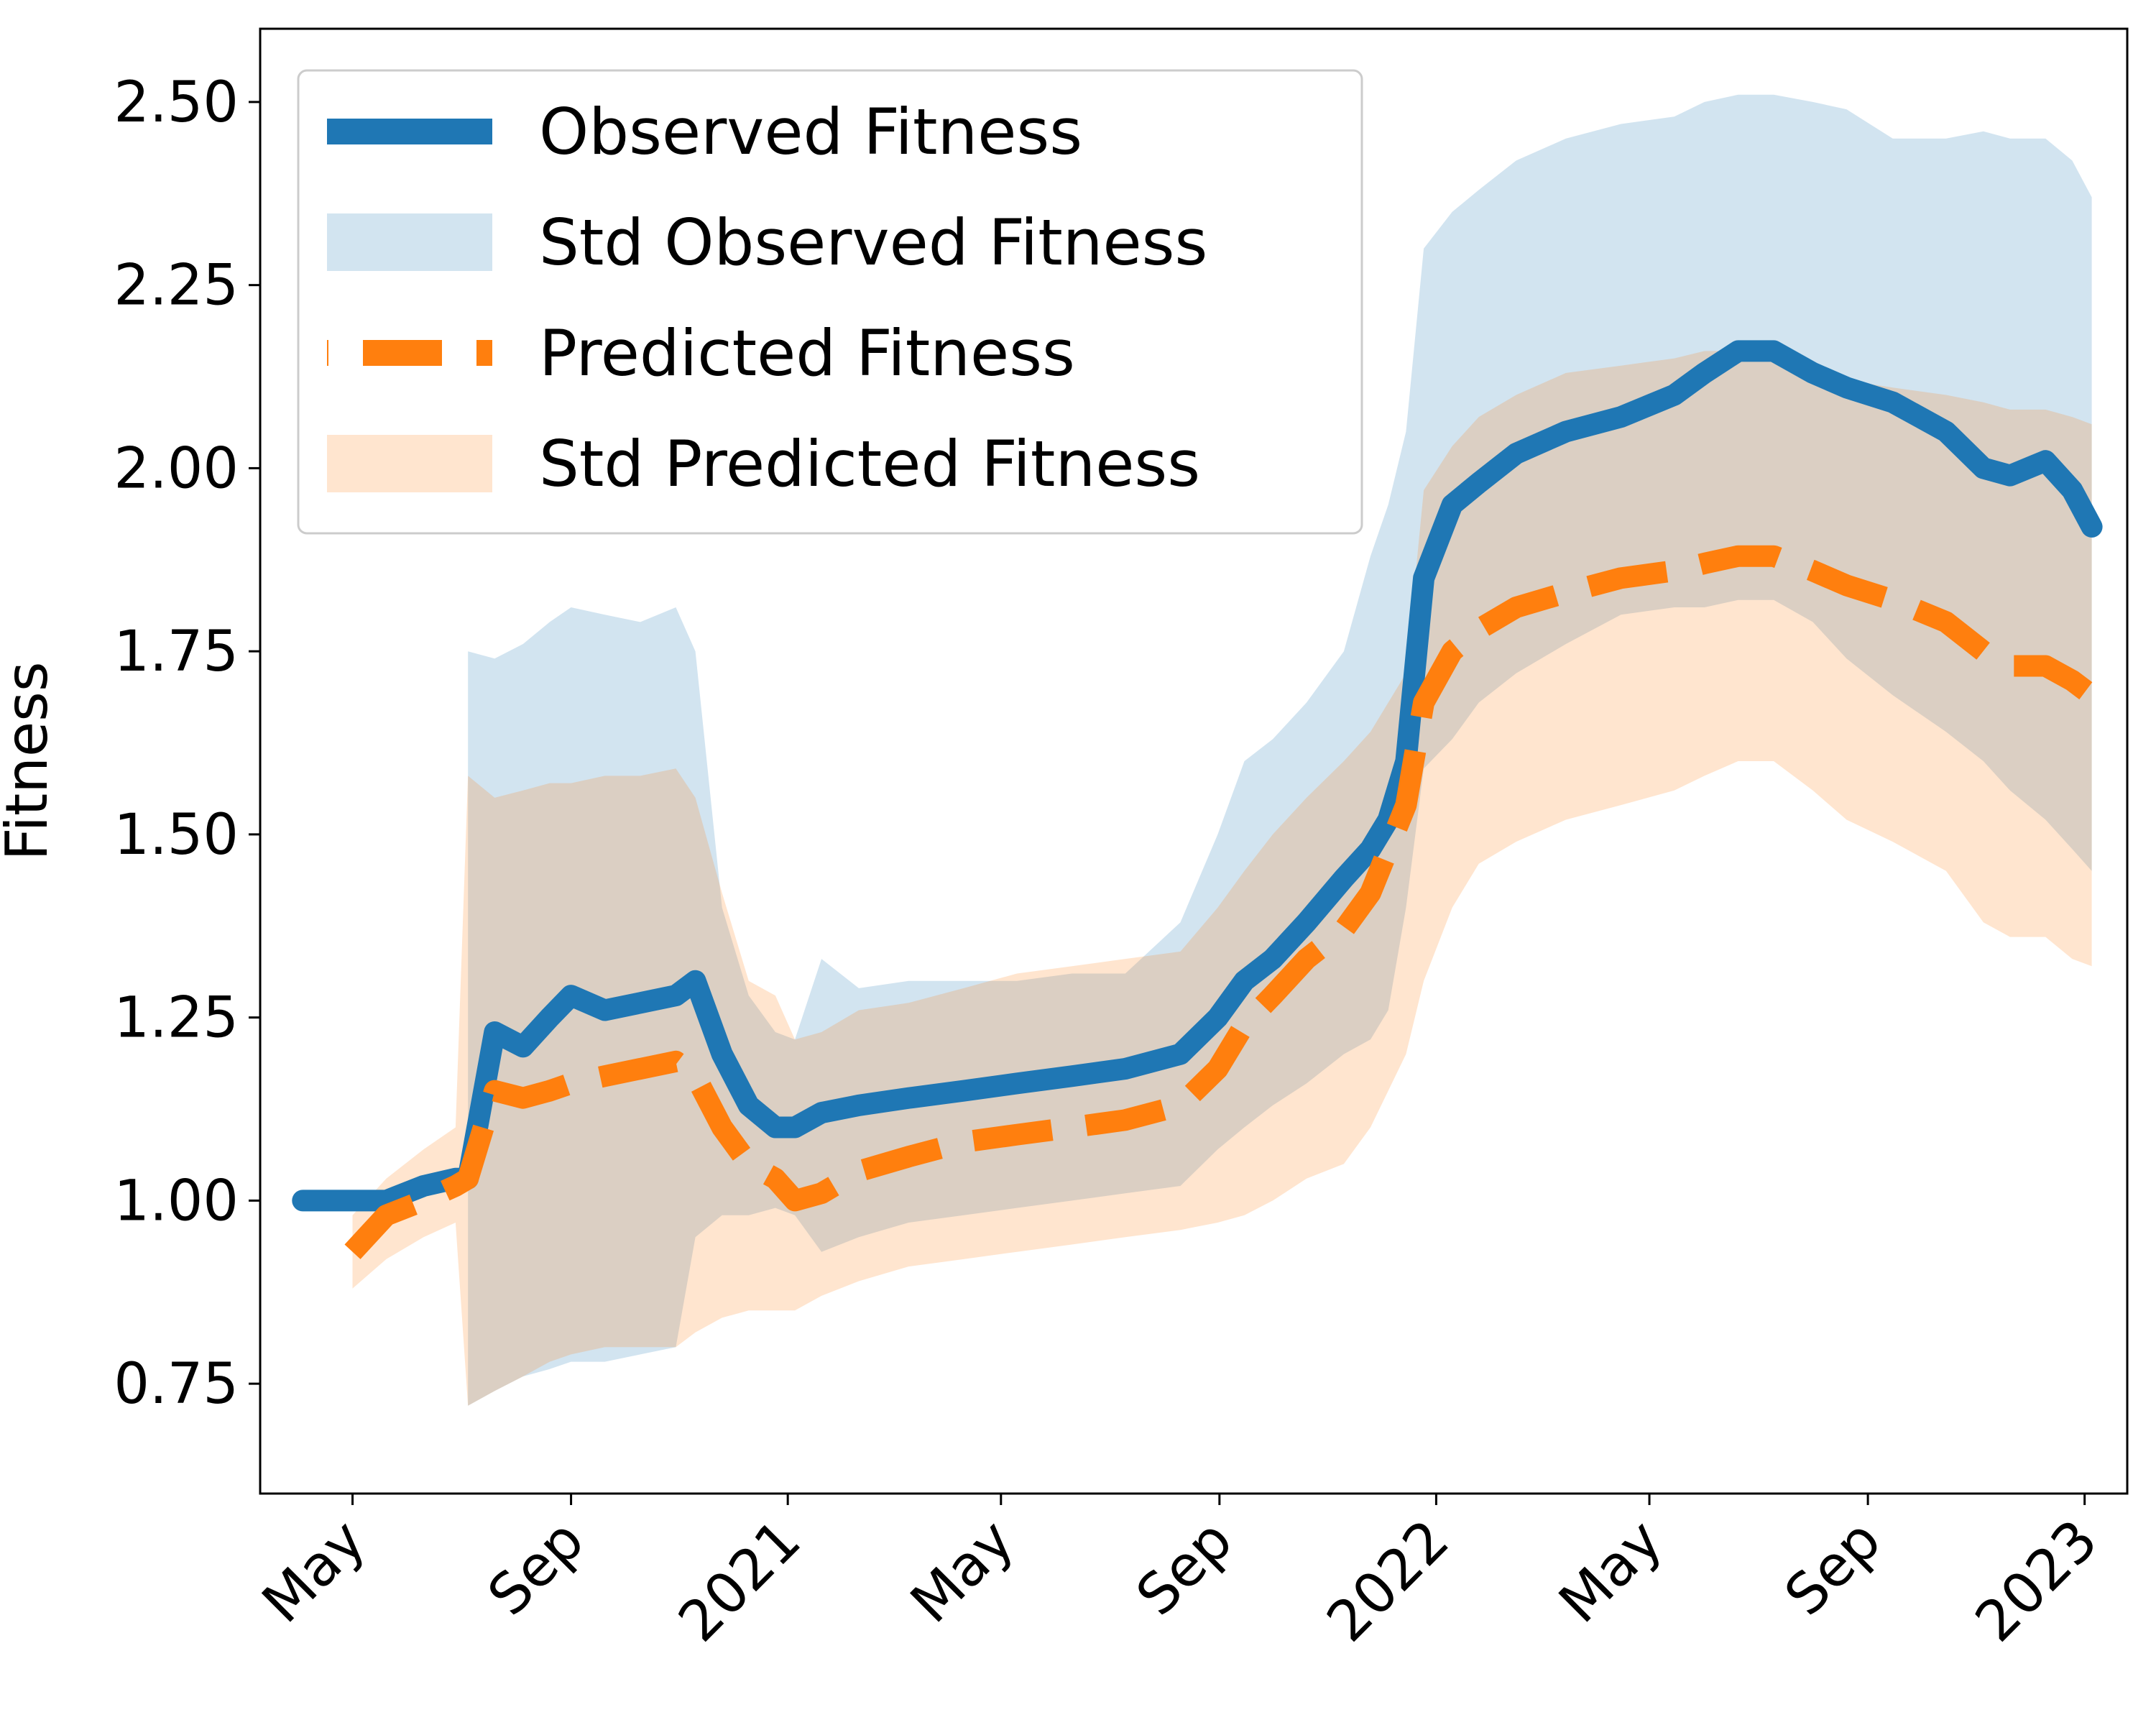 This screenshot has width=2156, height=1725. What do you see at coordinates (177, 102) in the screenshot?
I see `y-tick-label: 2.50` at bounding box center [177, 102].